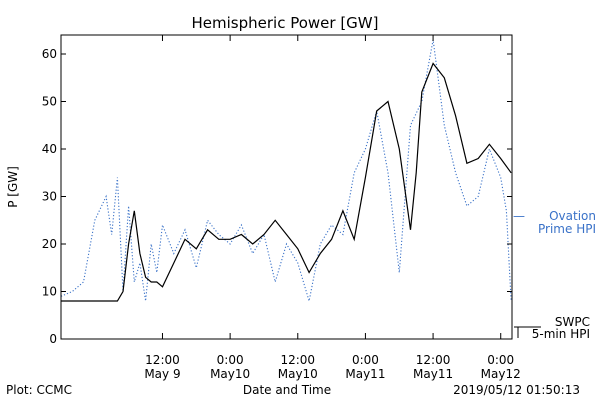  What do you see at coordinates (13, 187) in the screenshot?
I see `y-axis-label: P [GW]` at bounding box center [13, 187].